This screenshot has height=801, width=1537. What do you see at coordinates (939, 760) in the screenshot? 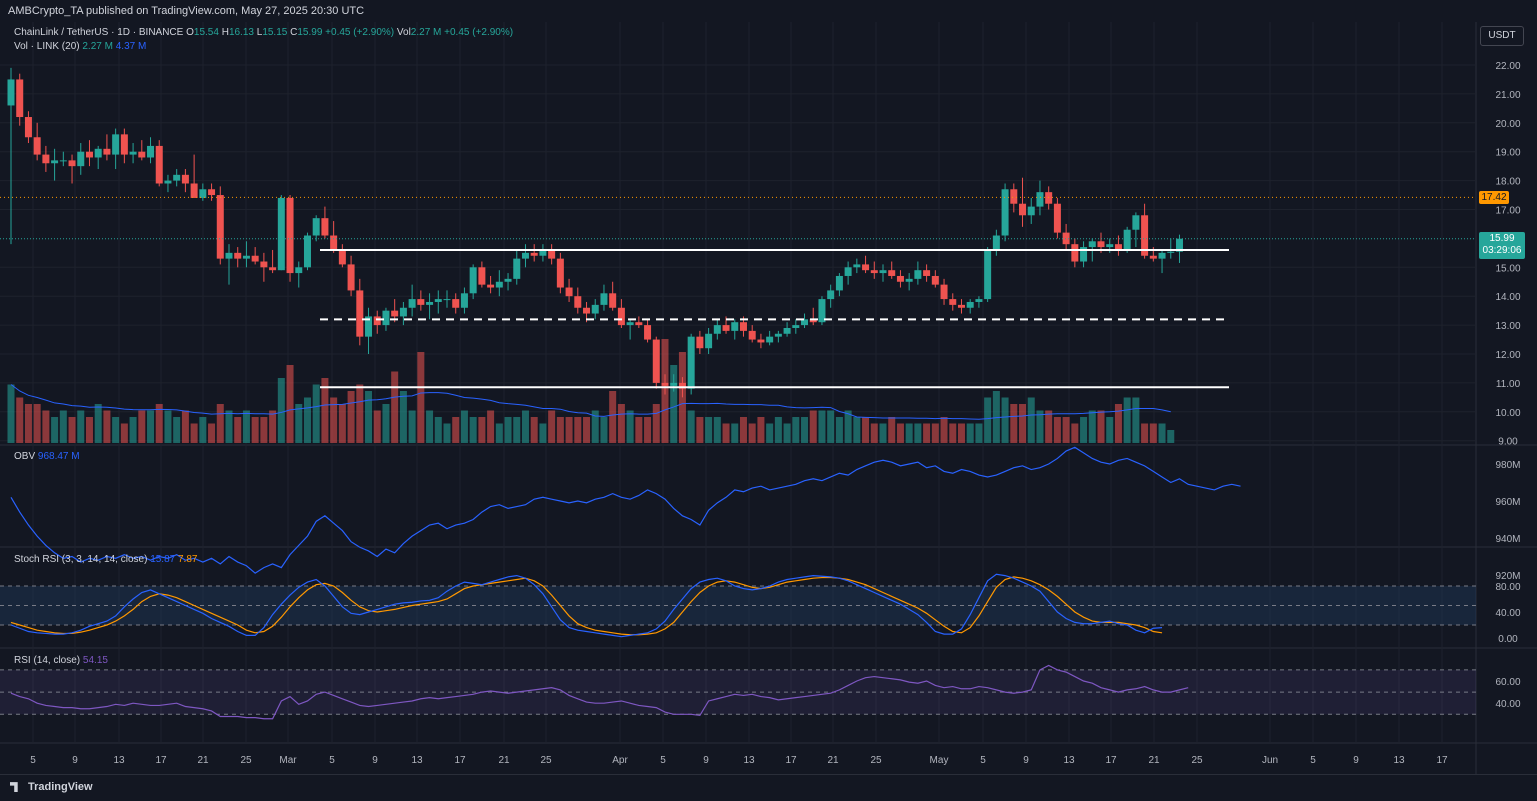
I see `time-axis-label: May` at bounding box center [939, 760].